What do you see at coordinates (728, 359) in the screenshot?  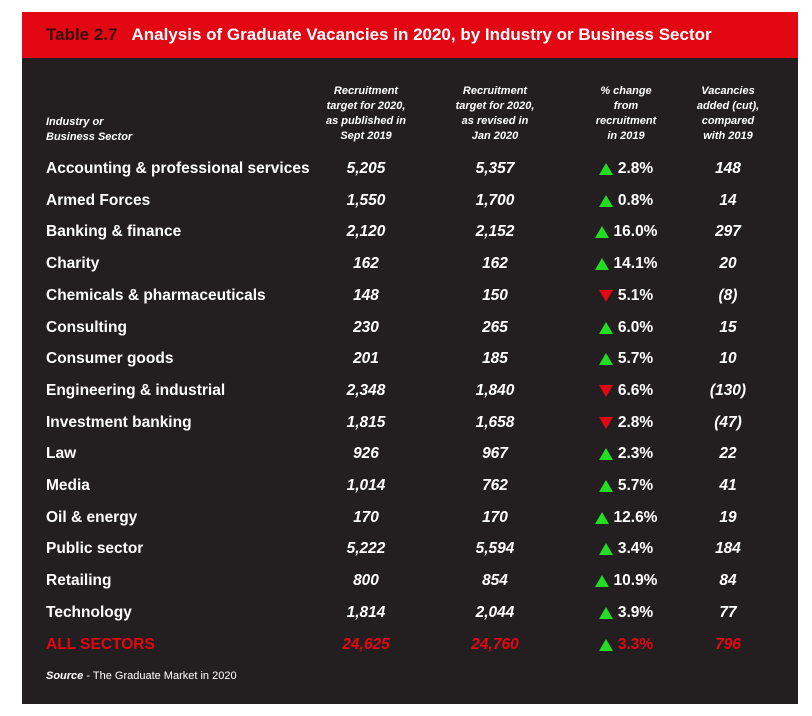 I see `vacancies-added: 10` at bounding box center [728, 359].